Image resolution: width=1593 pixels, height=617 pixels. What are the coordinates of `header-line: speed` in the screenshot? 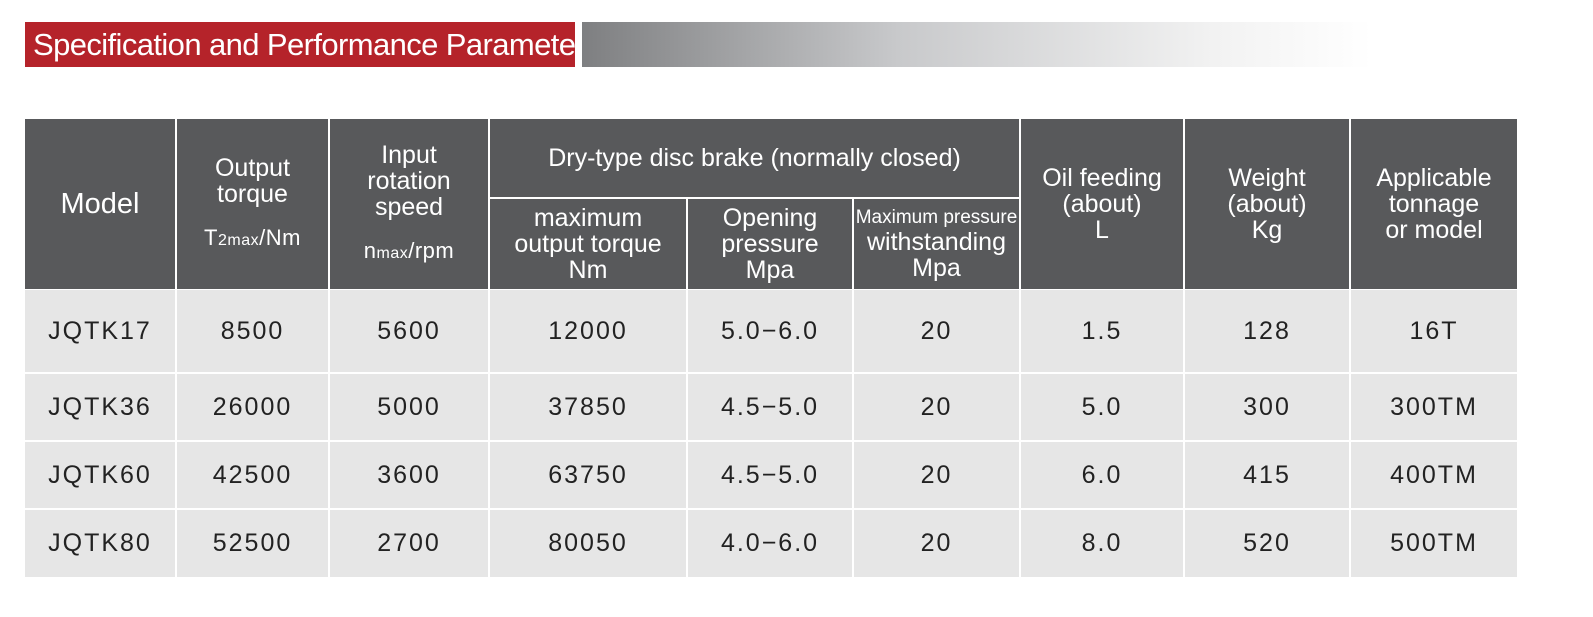 It's located at (409, 206).